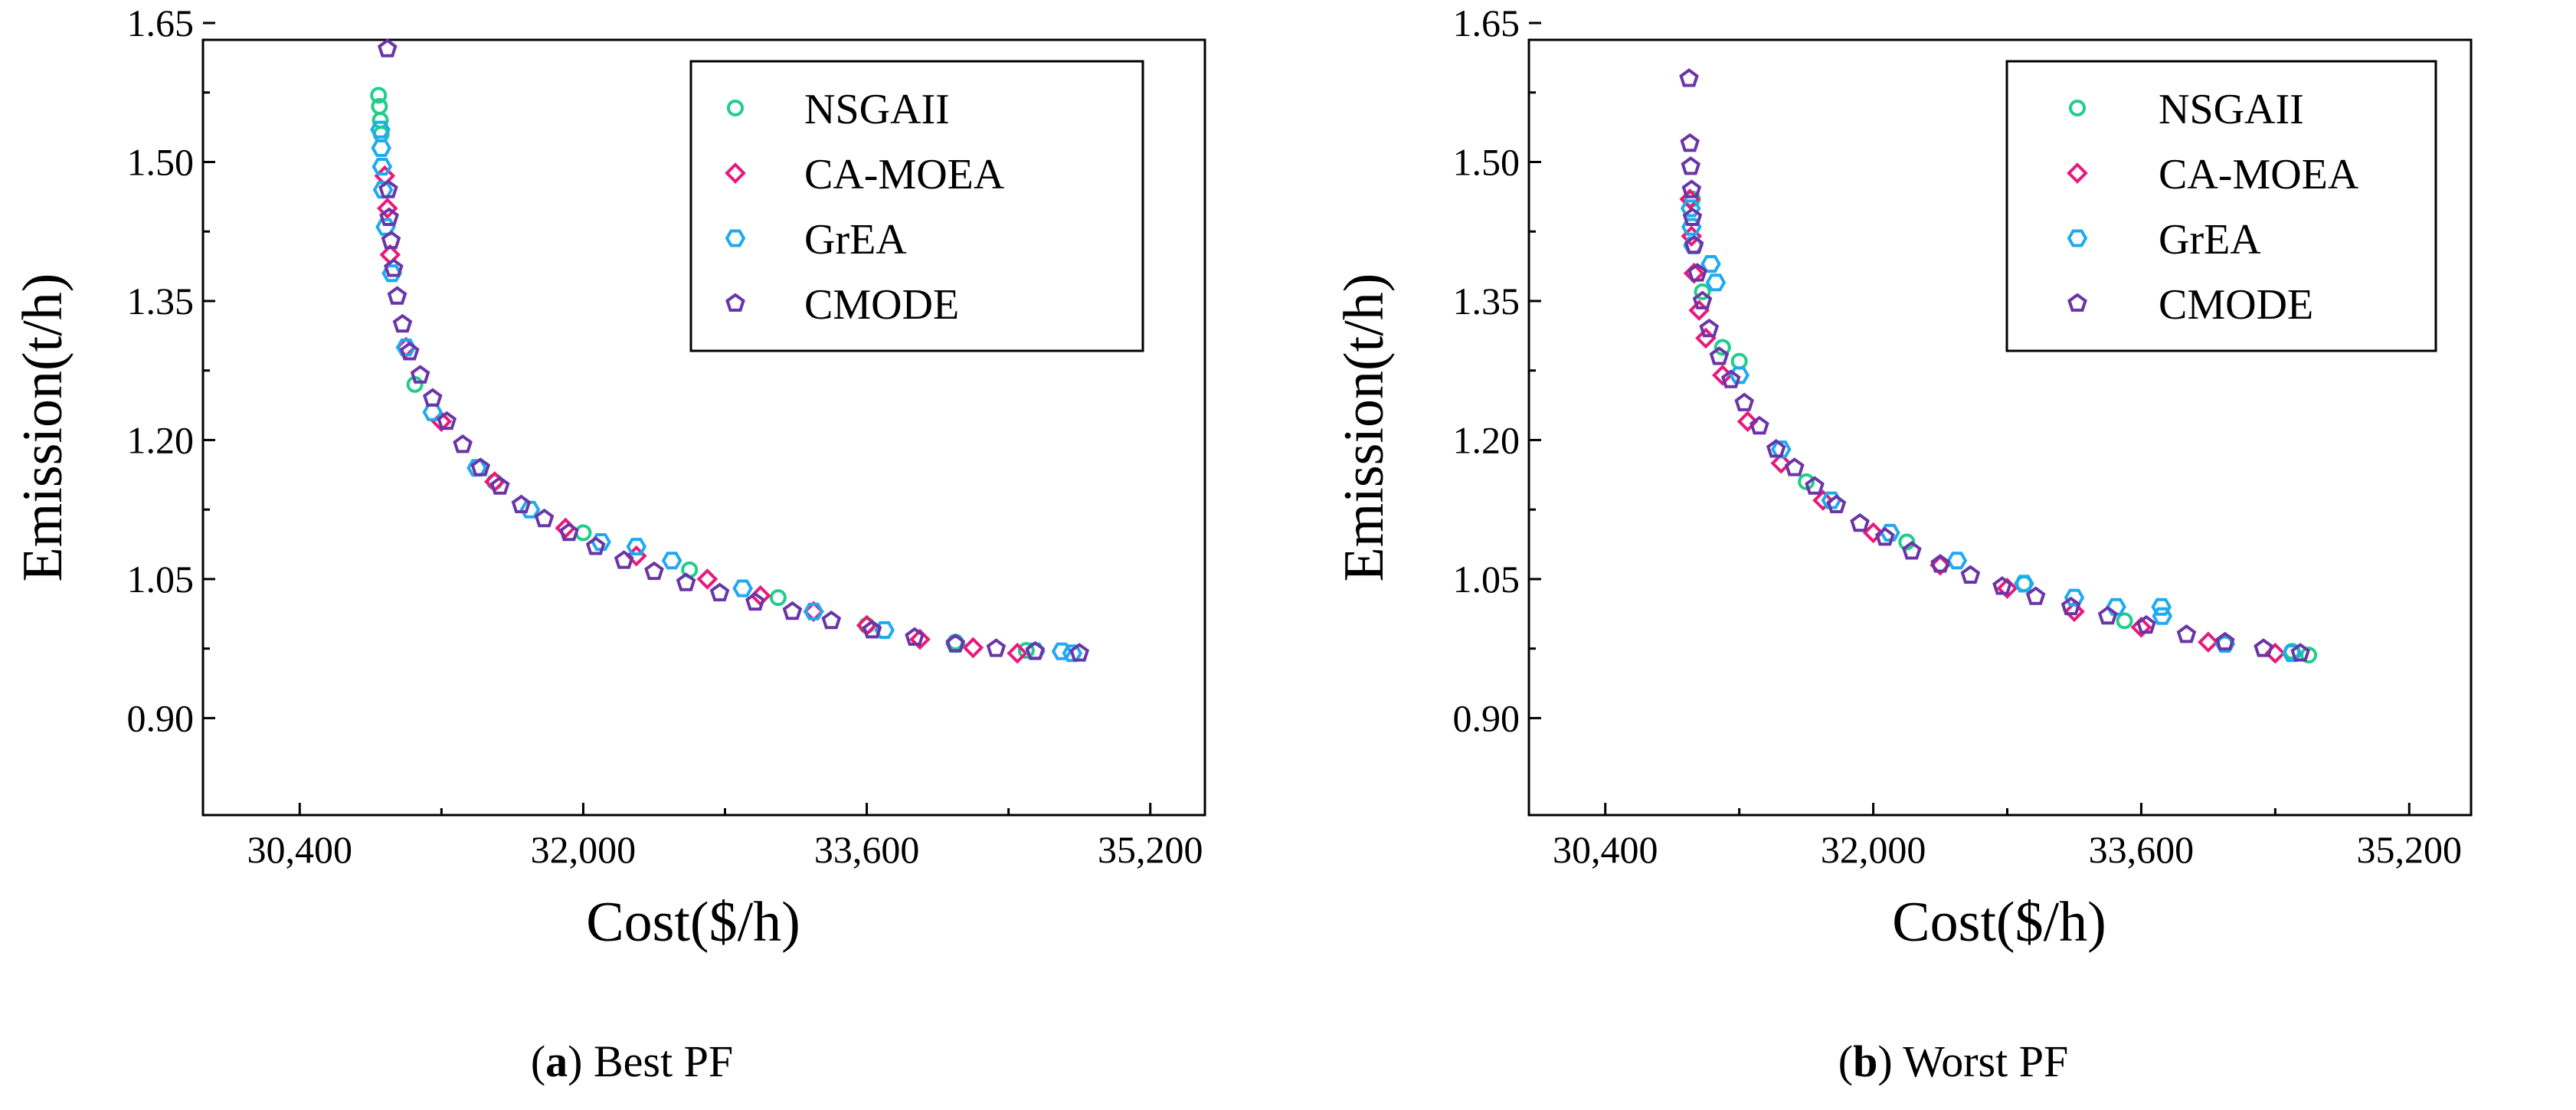 This screenshot has width=2576, height=1110. Describe the element at coordinates (2077, 303) in the screenshot. I see `legend-marker-cmode` at that location.